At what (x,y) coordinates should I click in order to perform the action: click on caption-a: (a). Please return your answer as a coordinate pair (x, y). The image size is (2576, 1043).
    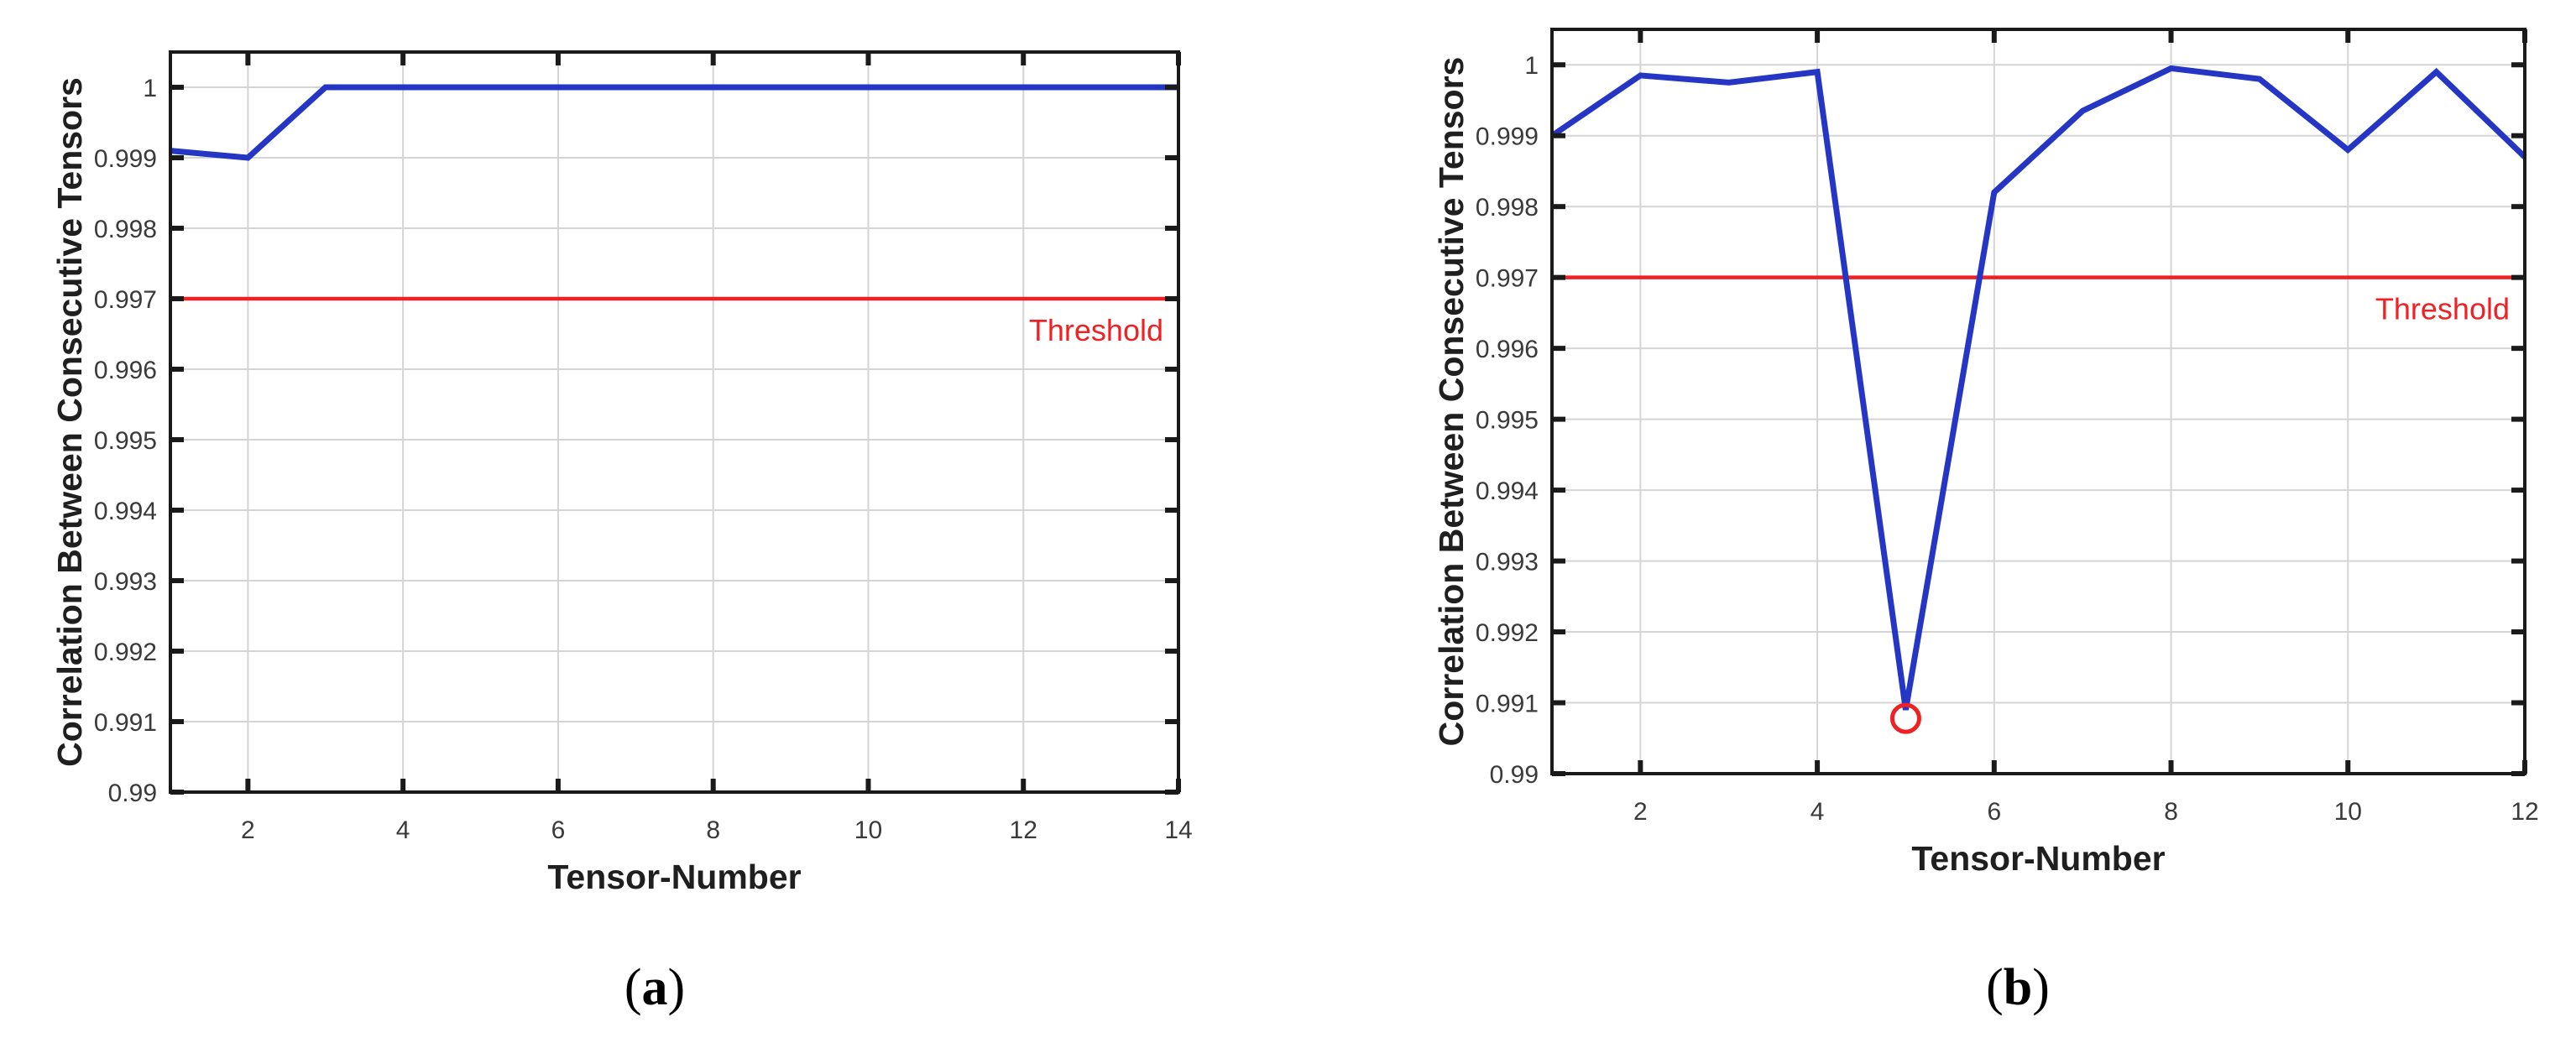
    Looking at the image, I should click on (654, 988).